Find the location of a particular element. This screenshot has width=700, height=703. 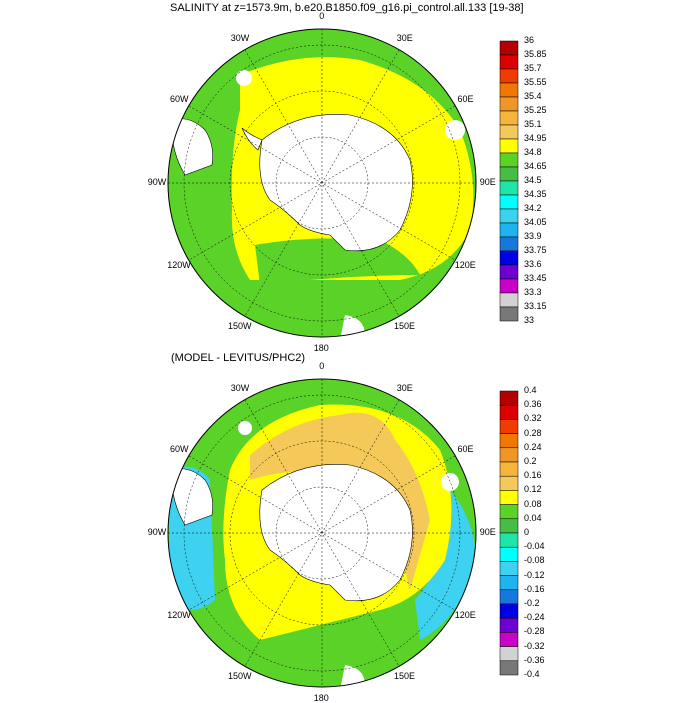

colorbar-tick-label: 33 is located at coordinates (529, 320).